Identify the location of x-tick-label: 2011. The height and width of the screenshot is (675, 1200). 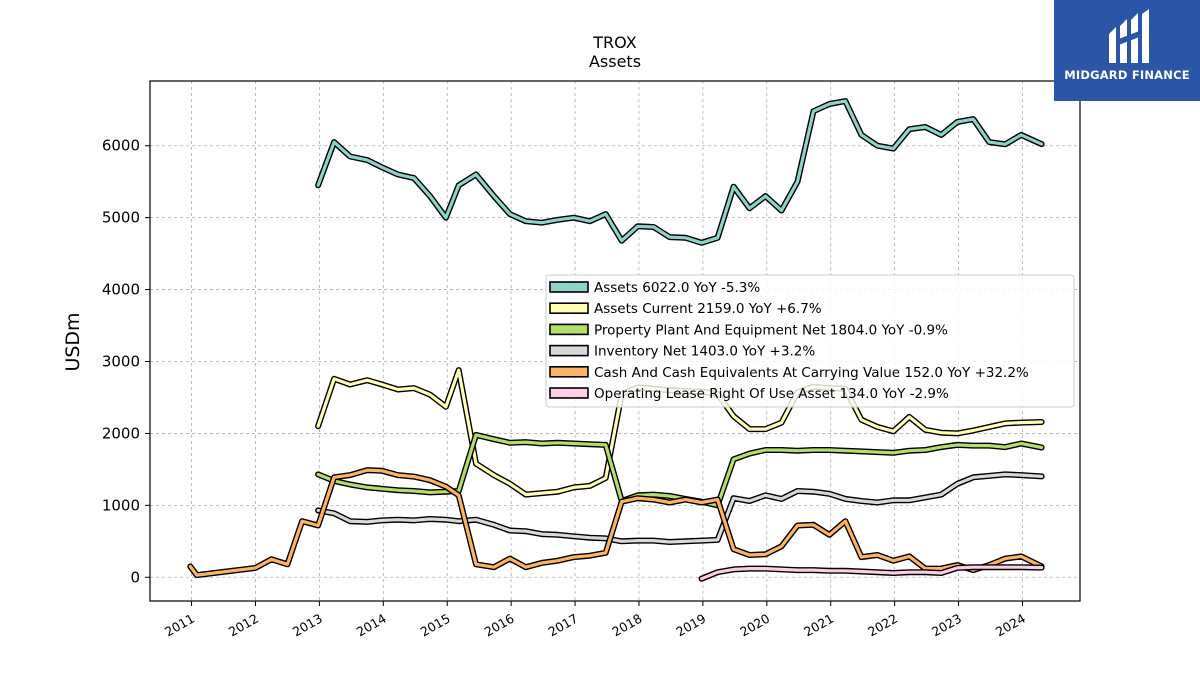
(179, 625).